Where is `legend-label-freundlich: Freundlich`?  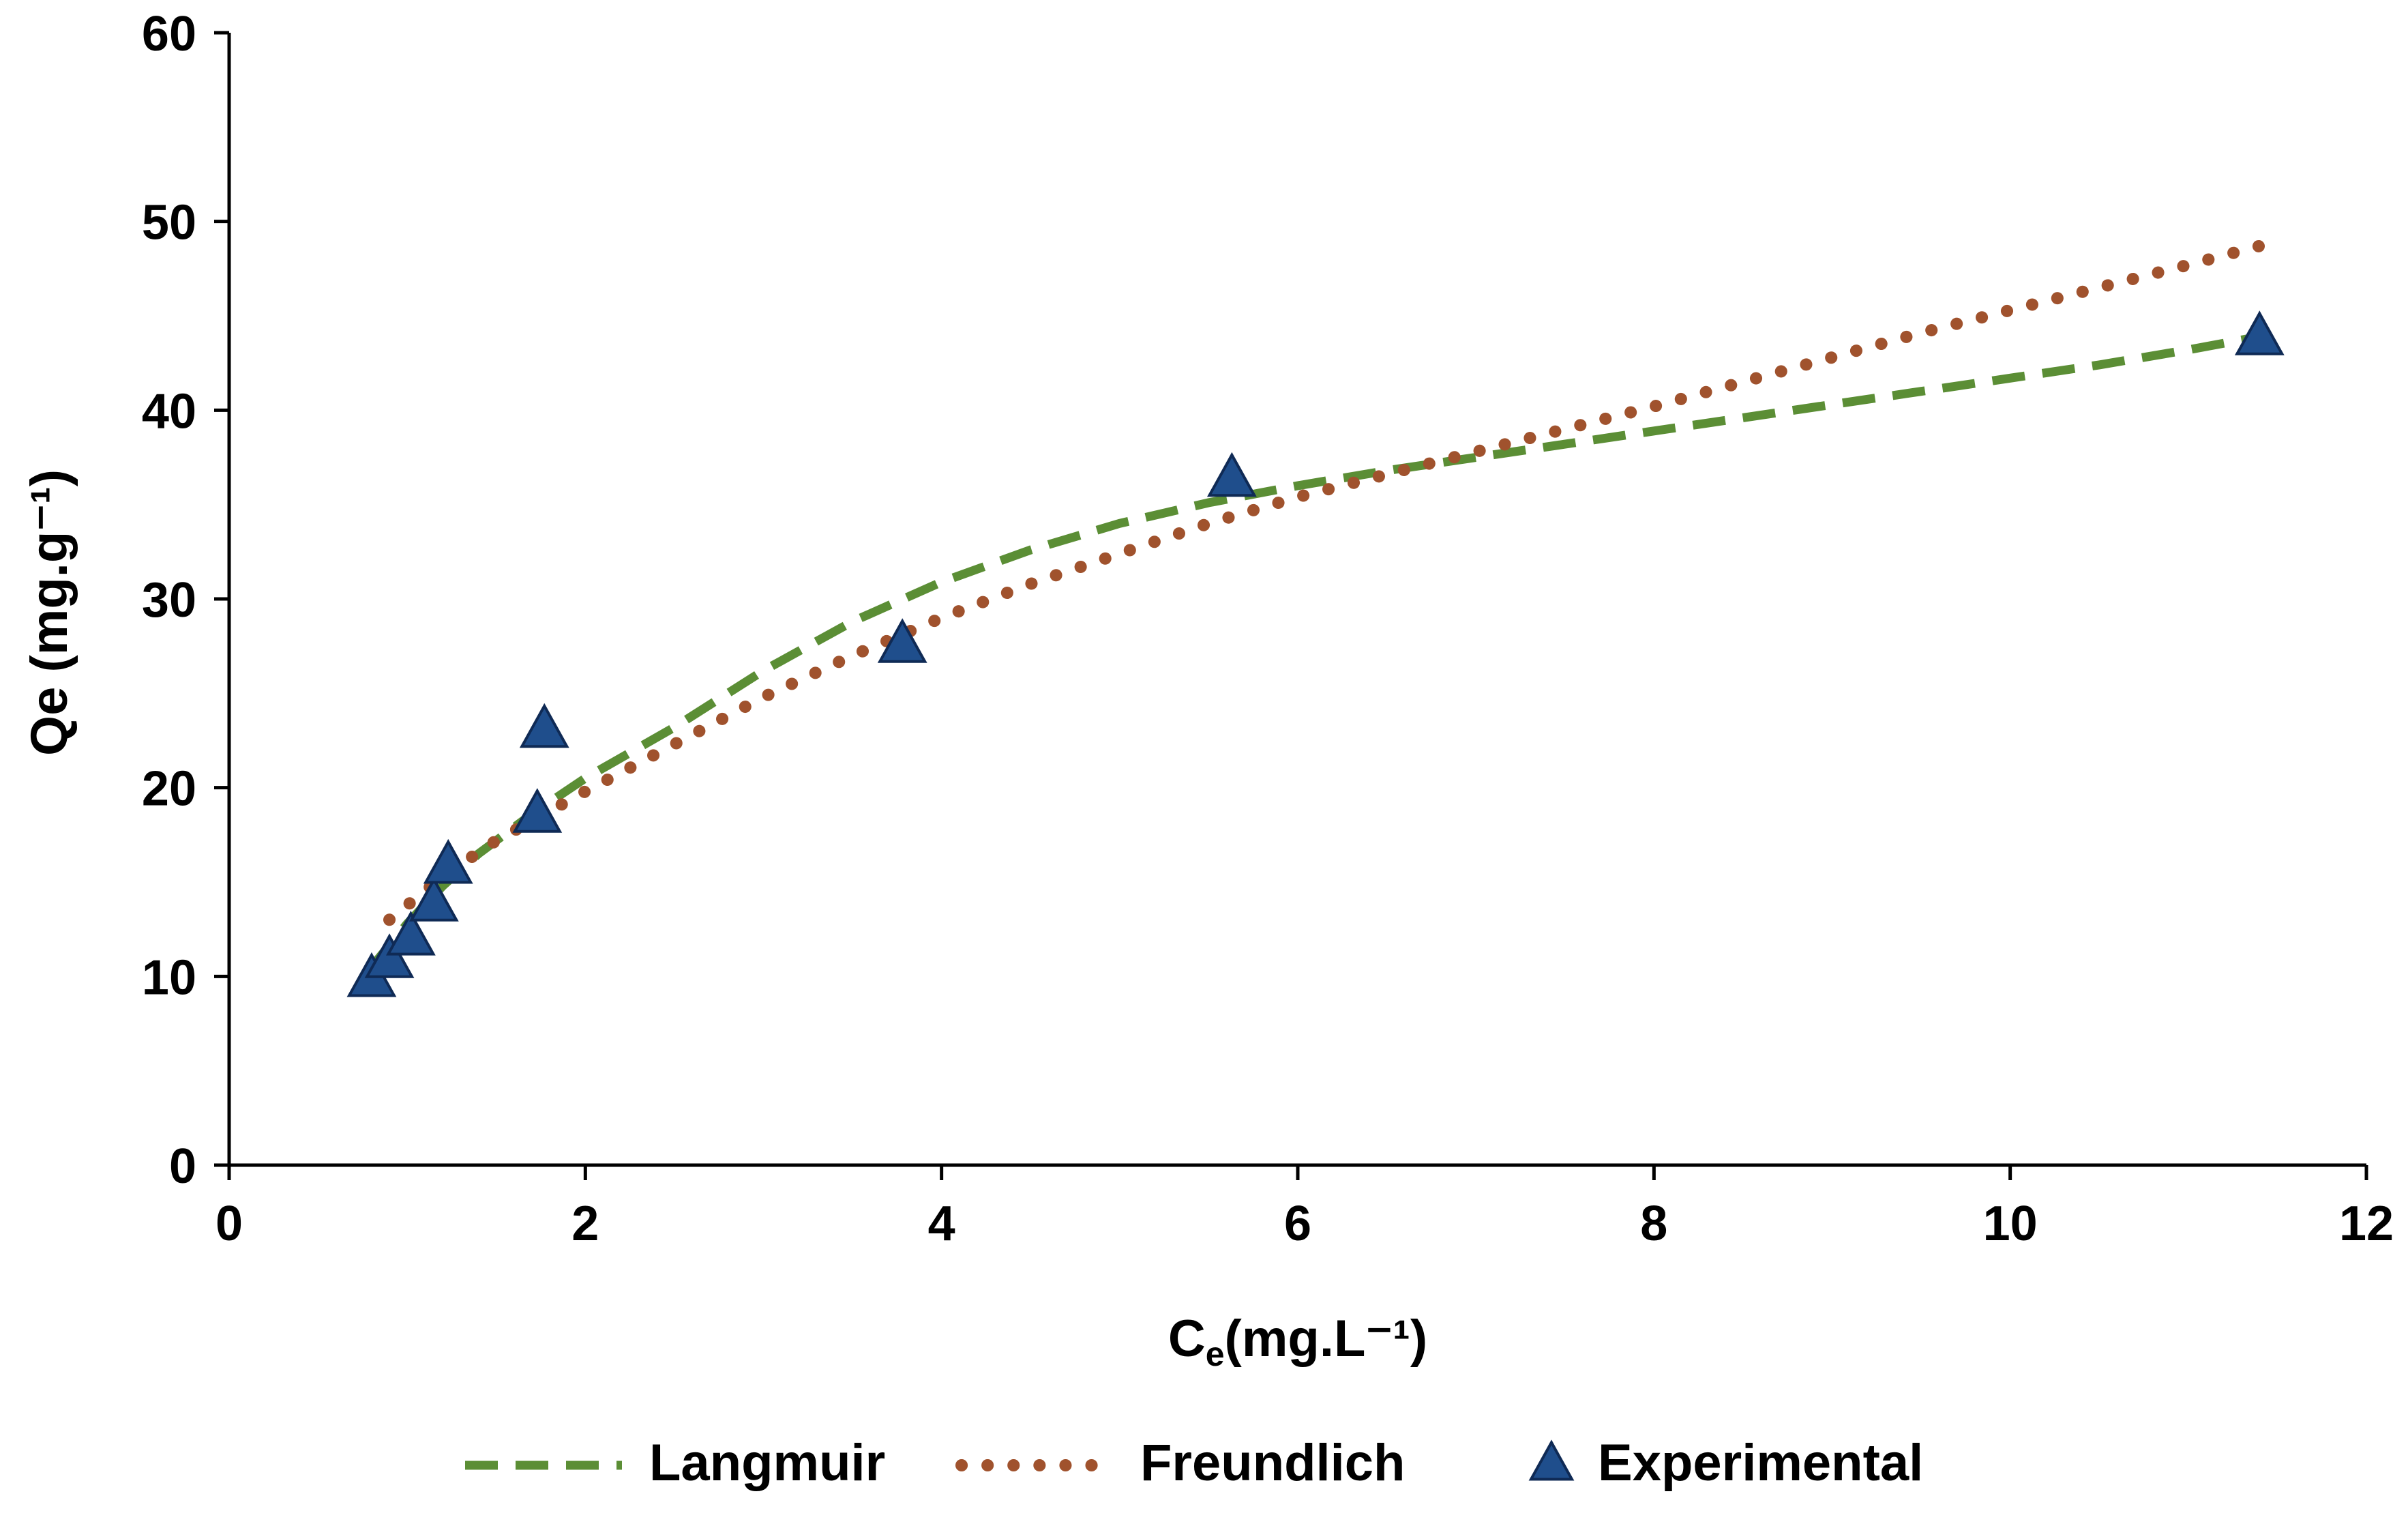 legend-label-freundlich: Freundlich is located at coordinates (1272, 1463).